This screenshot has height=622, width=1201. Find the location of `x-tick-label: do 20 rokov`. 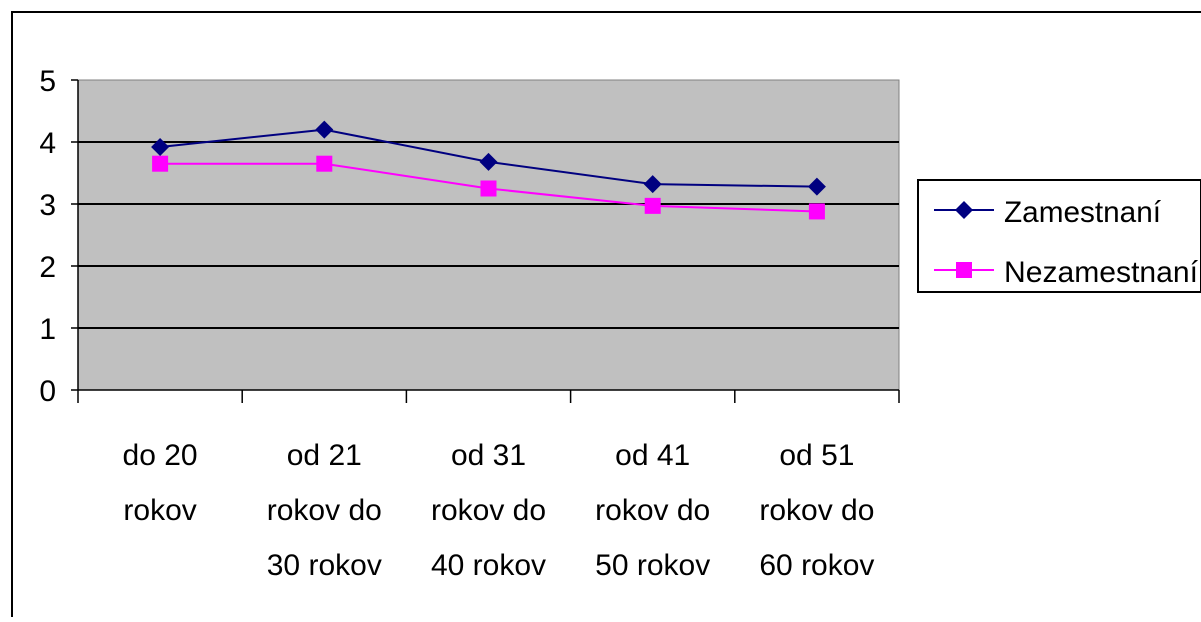

x-tick-label: do 20 rokov is located at coordinates (160, 483).